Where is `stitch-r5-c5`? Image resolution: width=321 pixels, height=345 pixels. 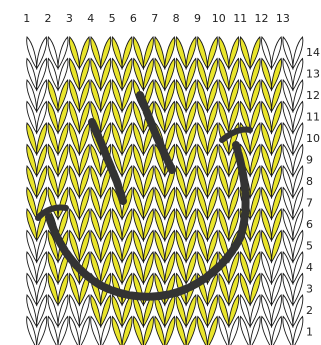
stitch-r5-c5 is located at coordinates (122, 246).